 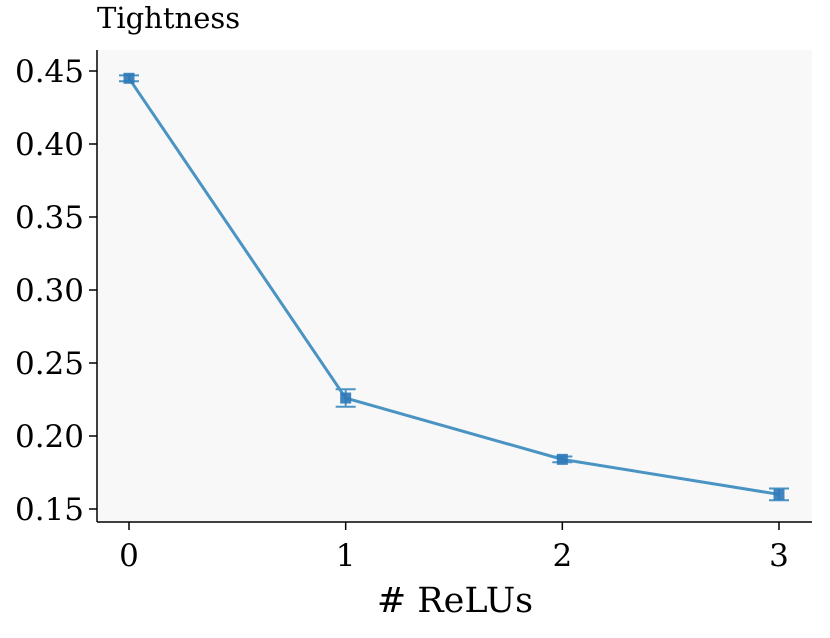 I want to click on y-axis: 0.15 0.20 0.25 0.30 0.35 0.40 0.45, so click(x=56, y=289).